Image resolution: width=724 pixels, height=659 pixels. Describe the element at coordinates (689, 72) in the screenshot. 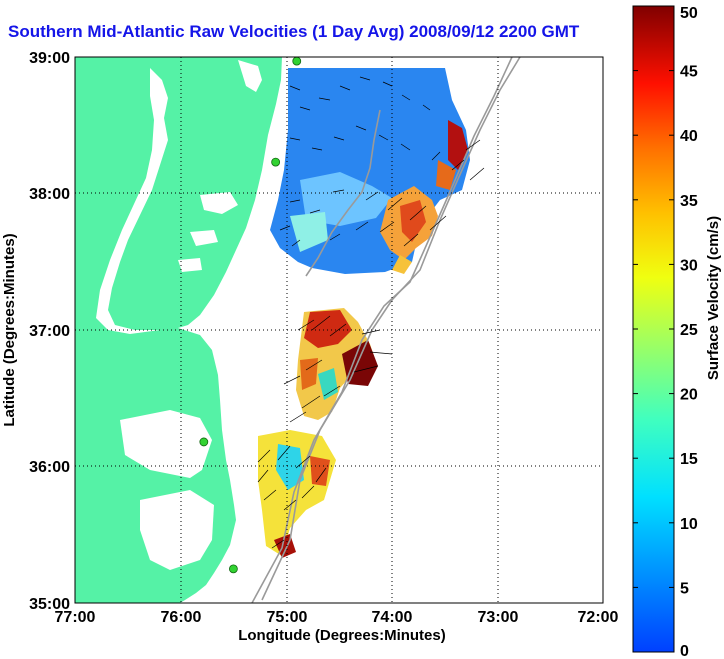

I see `colorbar-tick-label: 45` at that location.